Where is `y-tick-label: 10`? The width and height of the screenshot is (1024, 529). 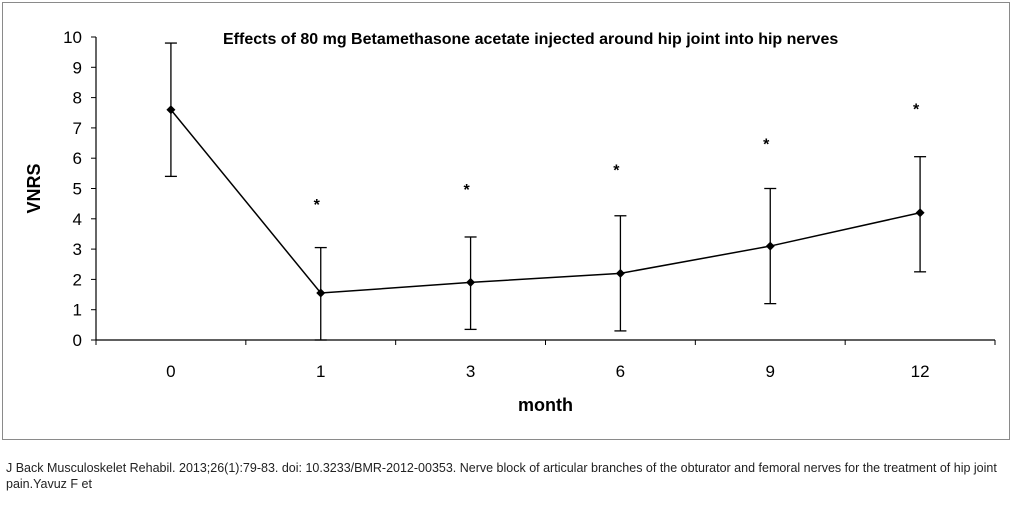 y-tick-label: 10 is located at coordinates (72, 37).